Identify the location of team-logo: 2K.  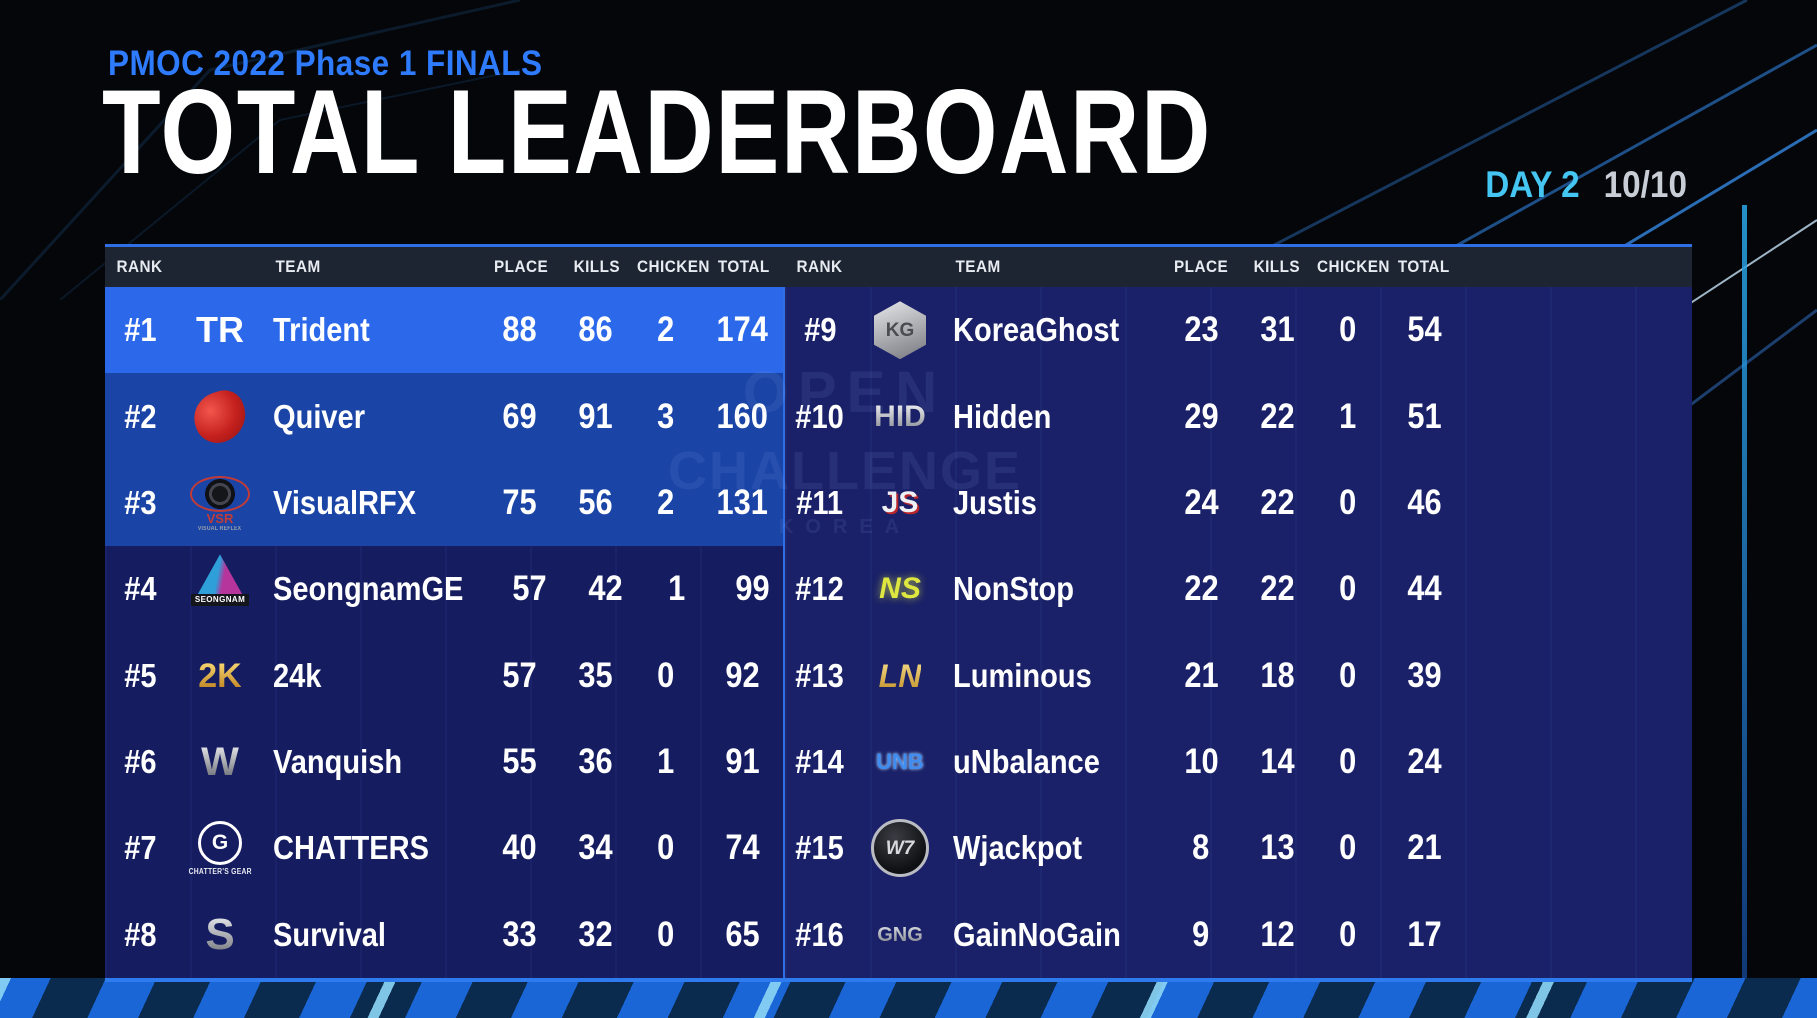
(220, 676).